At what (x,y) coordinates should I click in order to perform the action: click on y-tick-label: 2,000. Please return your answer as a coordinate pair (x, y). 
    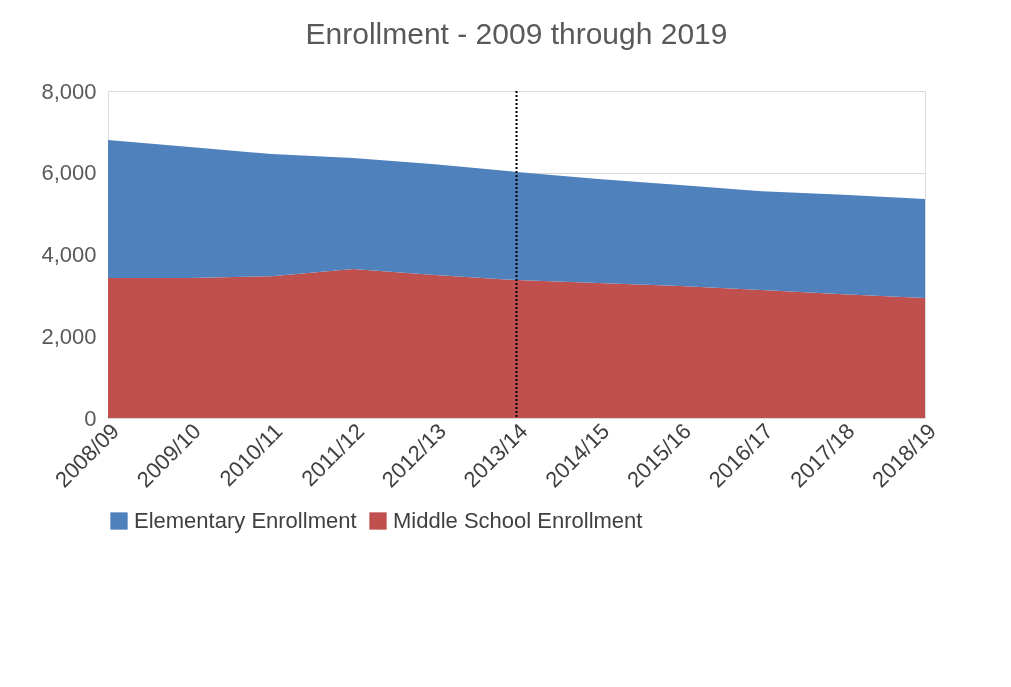
    Looking at the image, I should click on (69, 336).